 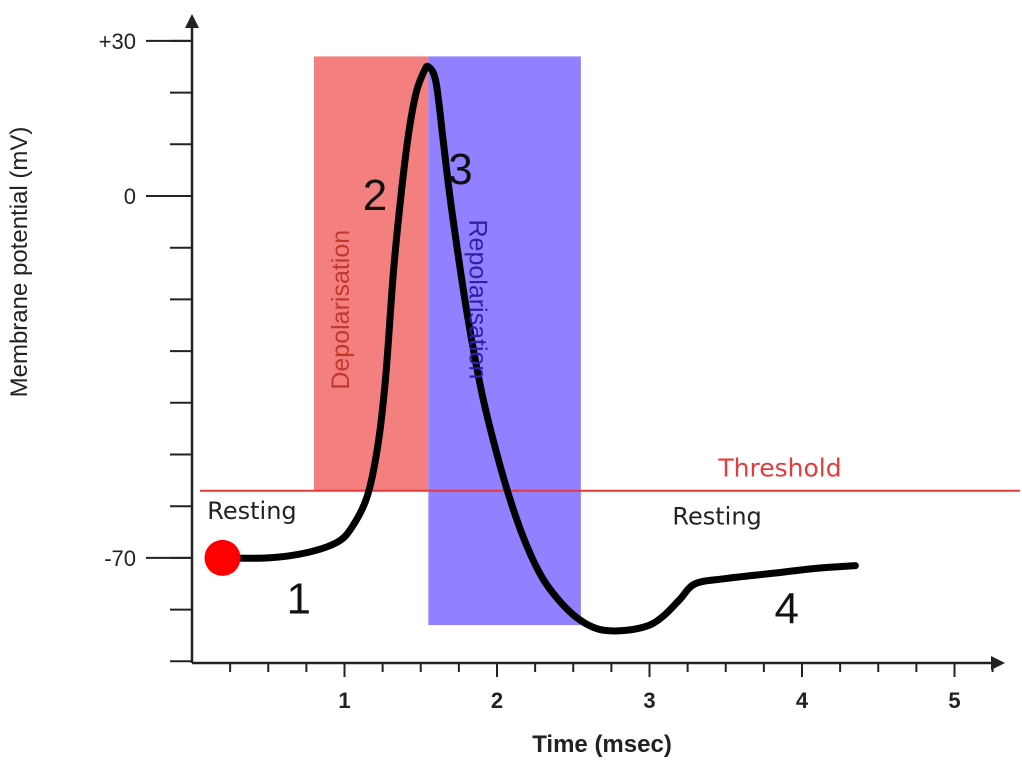 I want to click on phase-number-label: 3, so click(x=460, y=169).